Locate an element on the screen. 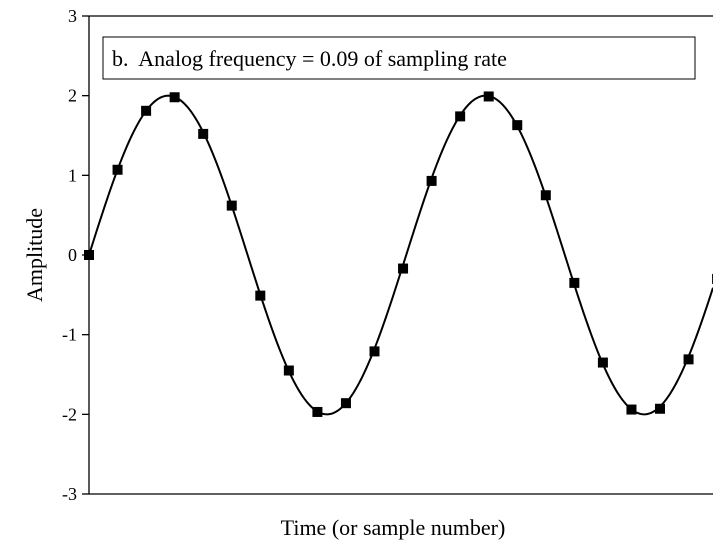 This screenshot has width=713, height=540. y-tick-label: 1 is located at coordinates (72, 175).